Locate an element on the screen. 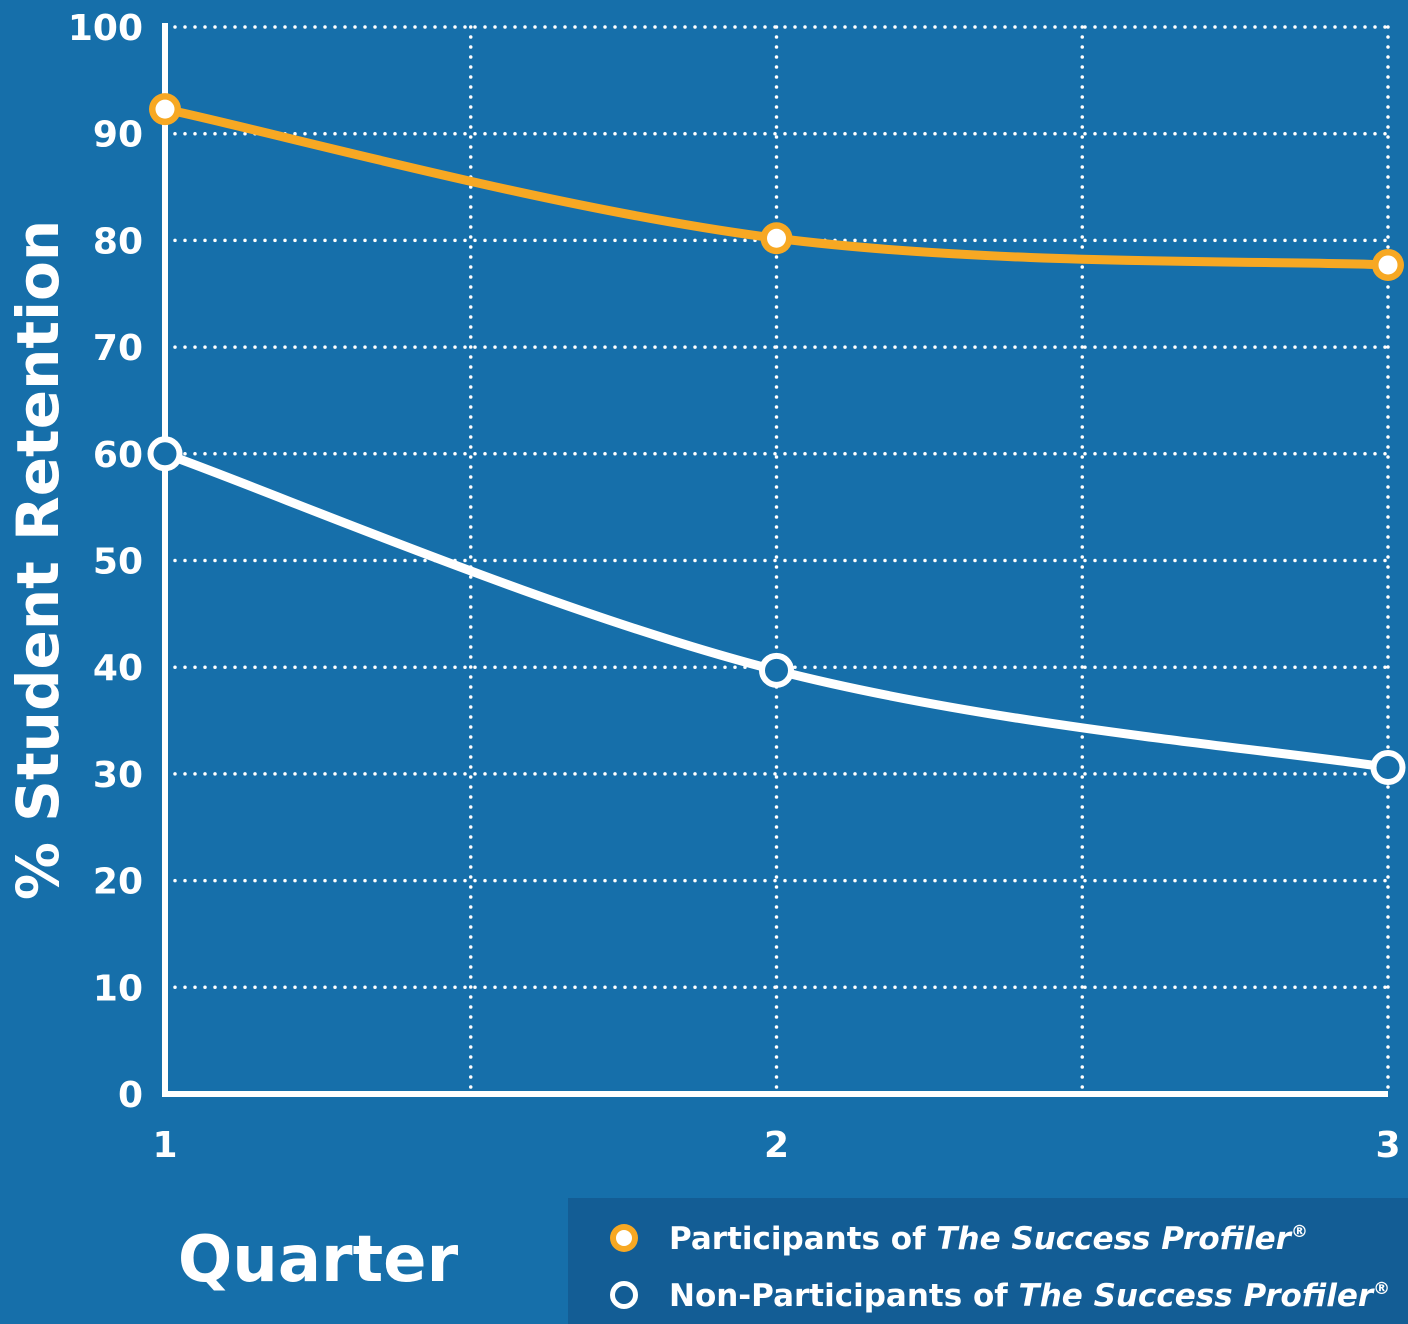 The width and height of the screenshot is (1408, 1324). y-tick-label: 80 is located at coordinates (118, 241).